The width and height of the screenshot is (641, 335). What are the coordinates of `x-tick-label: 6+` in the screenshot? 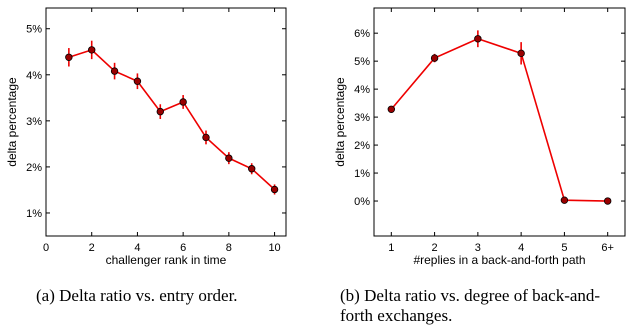 It's located at (607, 248).